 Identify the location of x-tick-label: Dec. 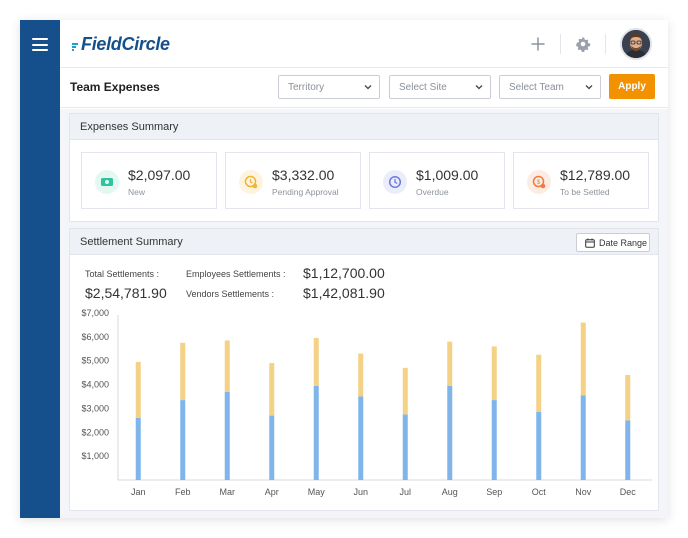
(628, 492).